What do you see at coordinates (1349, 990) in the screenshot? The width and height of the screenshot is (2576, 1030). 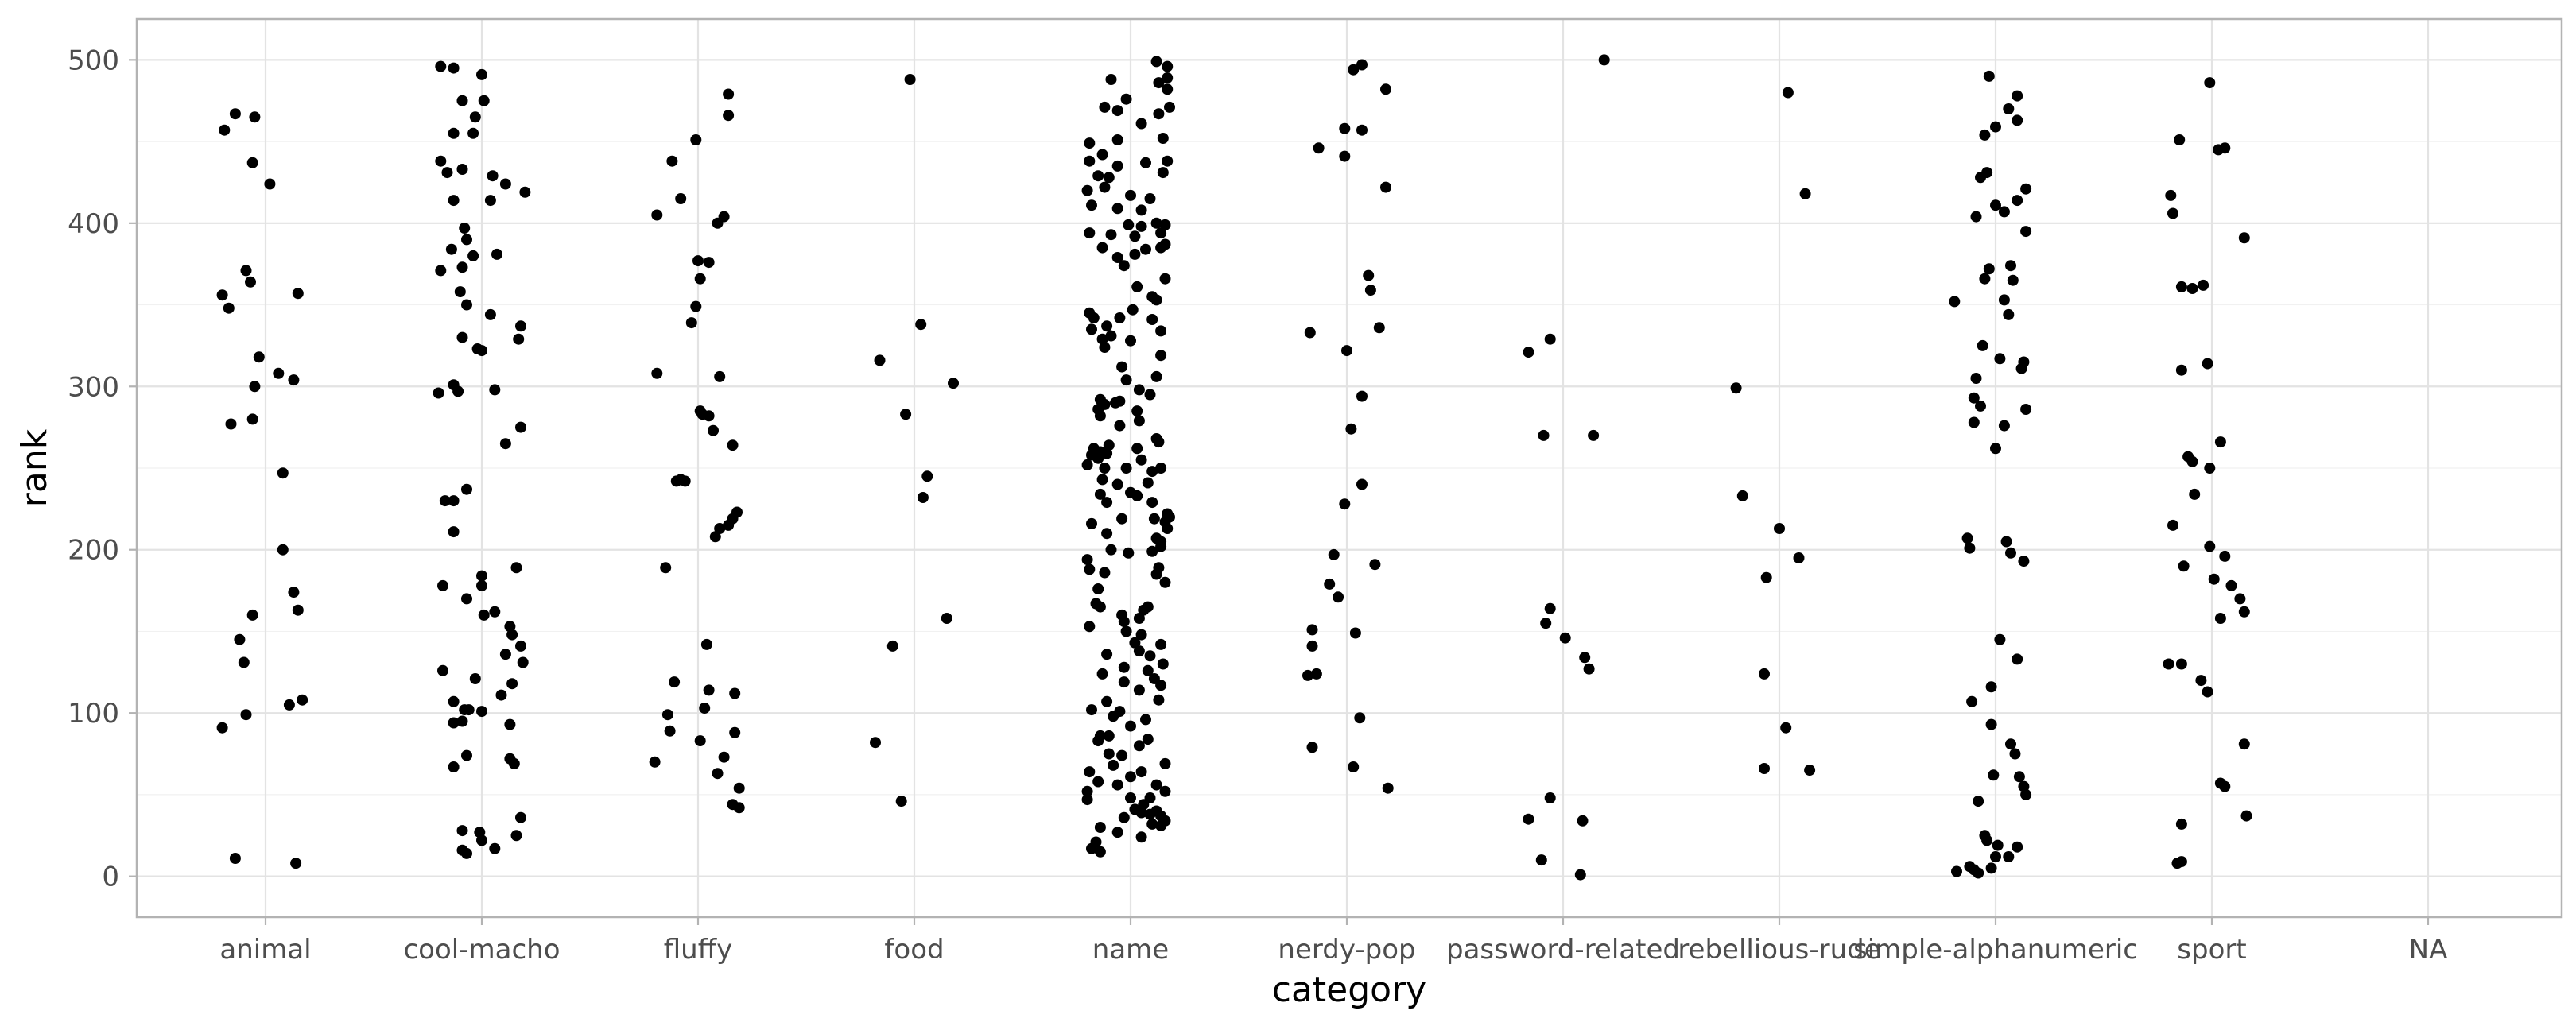 I see `x-axis-title: category` at bounding box center [1349, 990].